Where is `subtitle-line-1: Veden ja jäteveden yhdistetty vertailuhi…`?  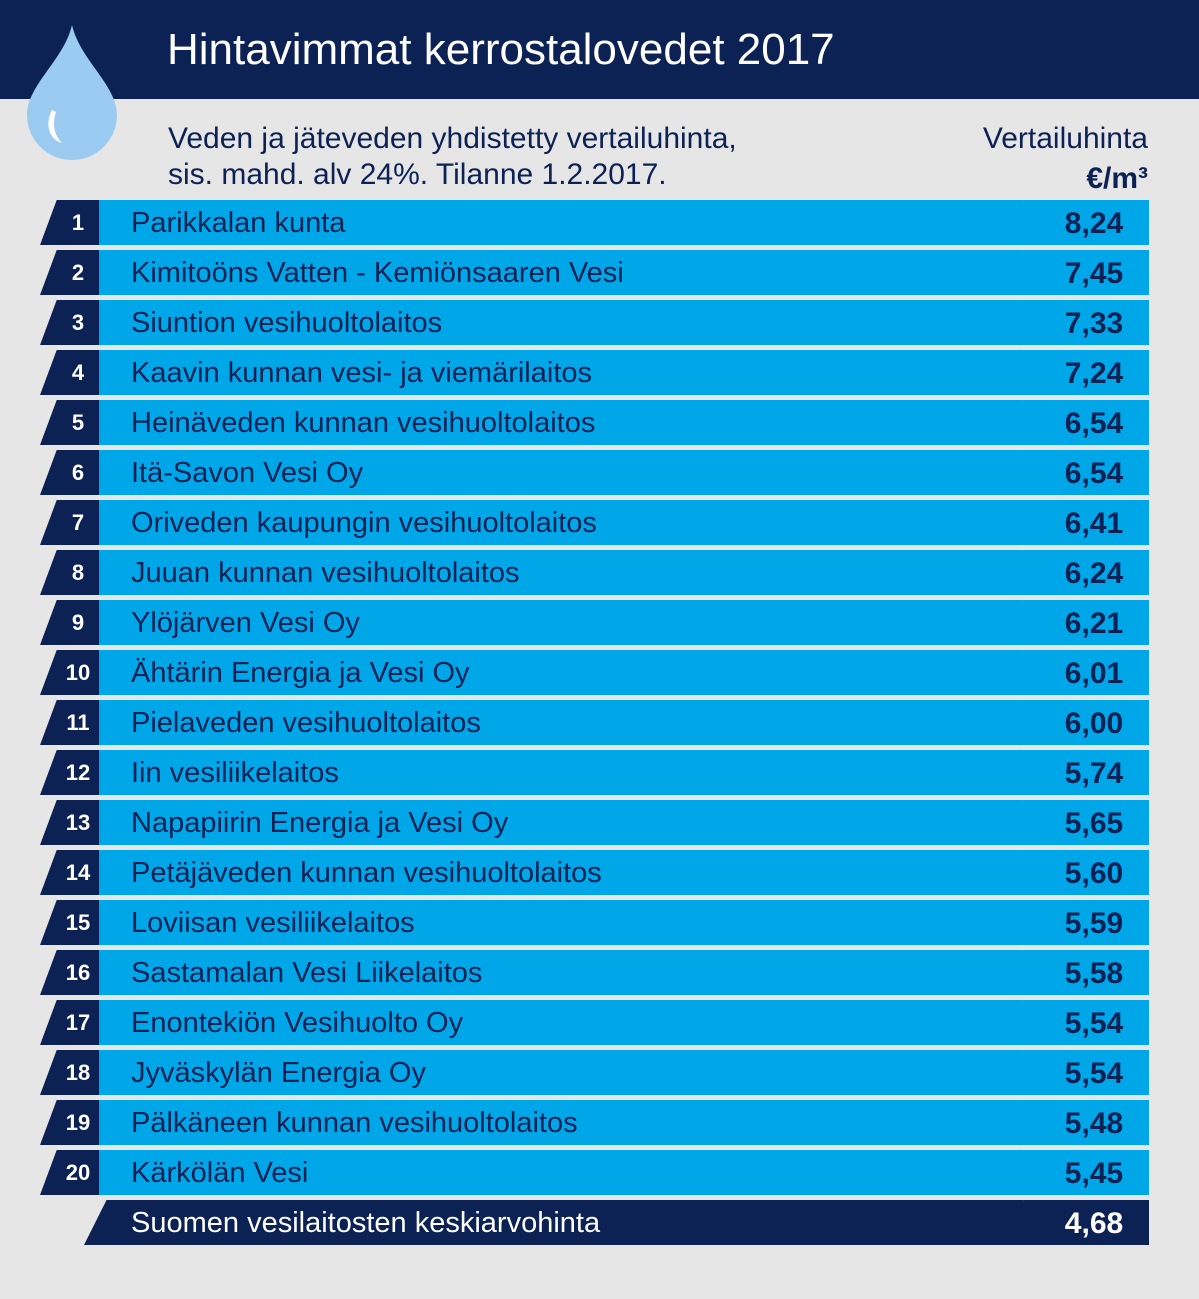
subtitle-line-1: Veden ja jäteveden yhdistetty vertailuhi… is located at coordinates (452, 138).